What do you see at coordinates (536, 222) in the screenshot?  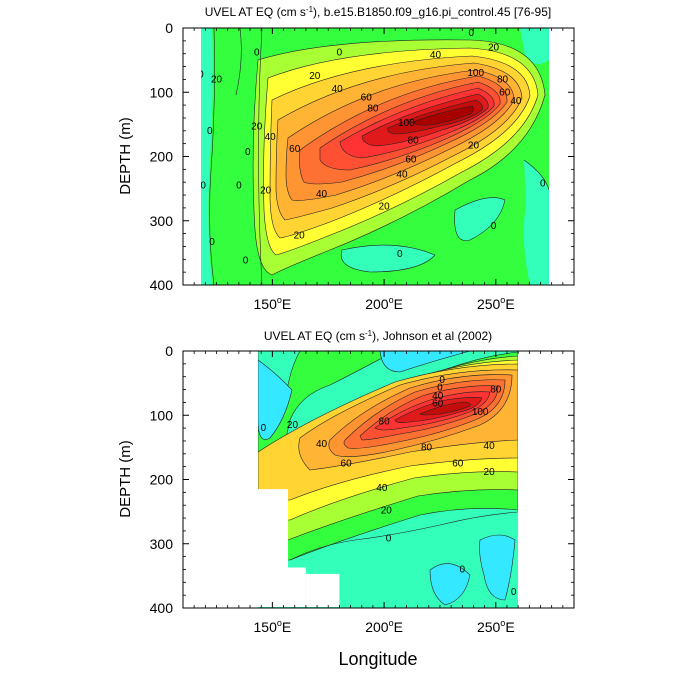 I see `east-negative-region` at bounding box center [536, 222].